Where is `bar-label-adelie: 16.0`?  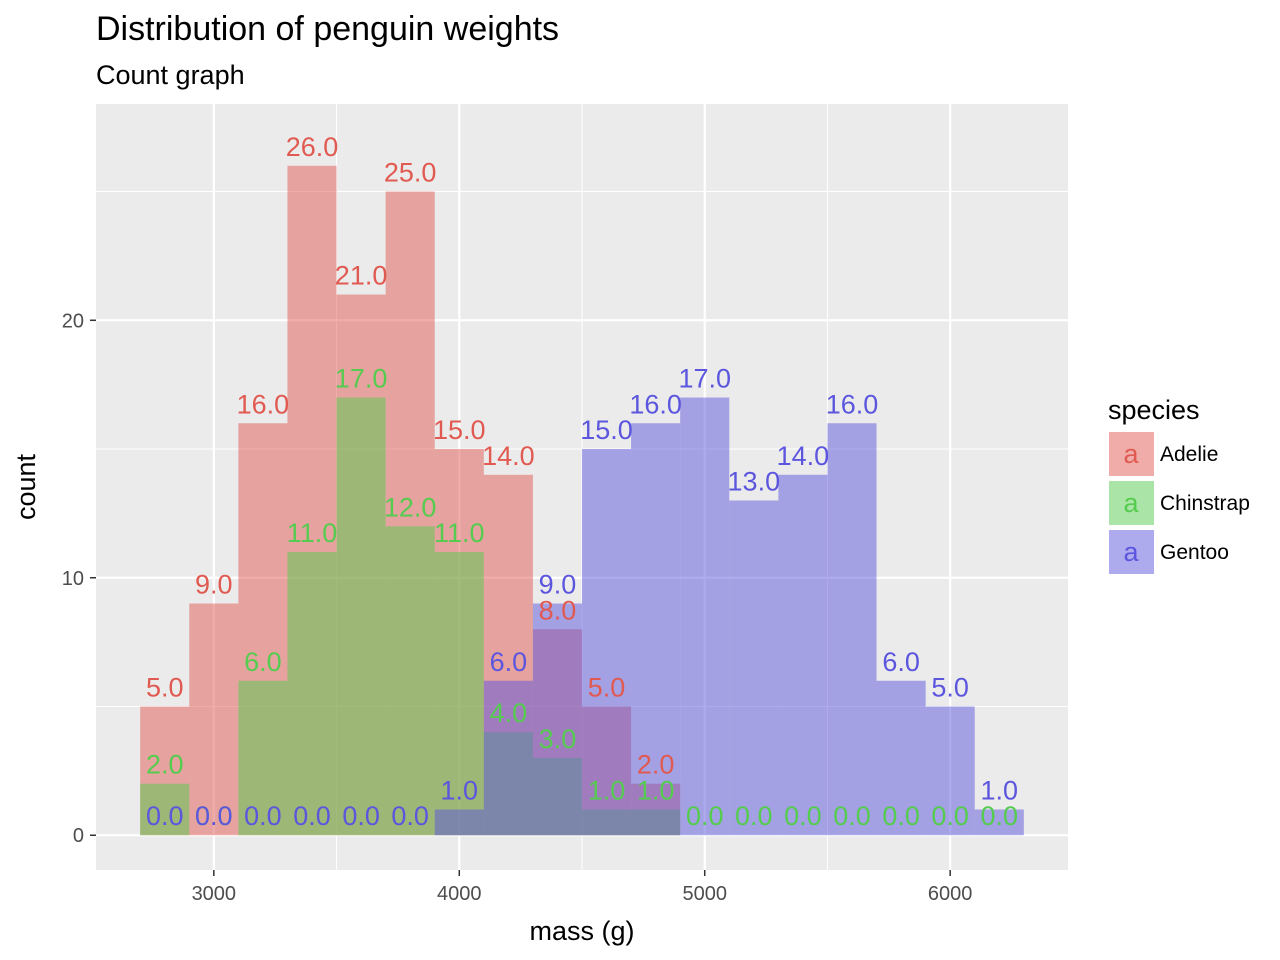
bar-label-adelie: 16.0 is located at coordinates (263, 404).